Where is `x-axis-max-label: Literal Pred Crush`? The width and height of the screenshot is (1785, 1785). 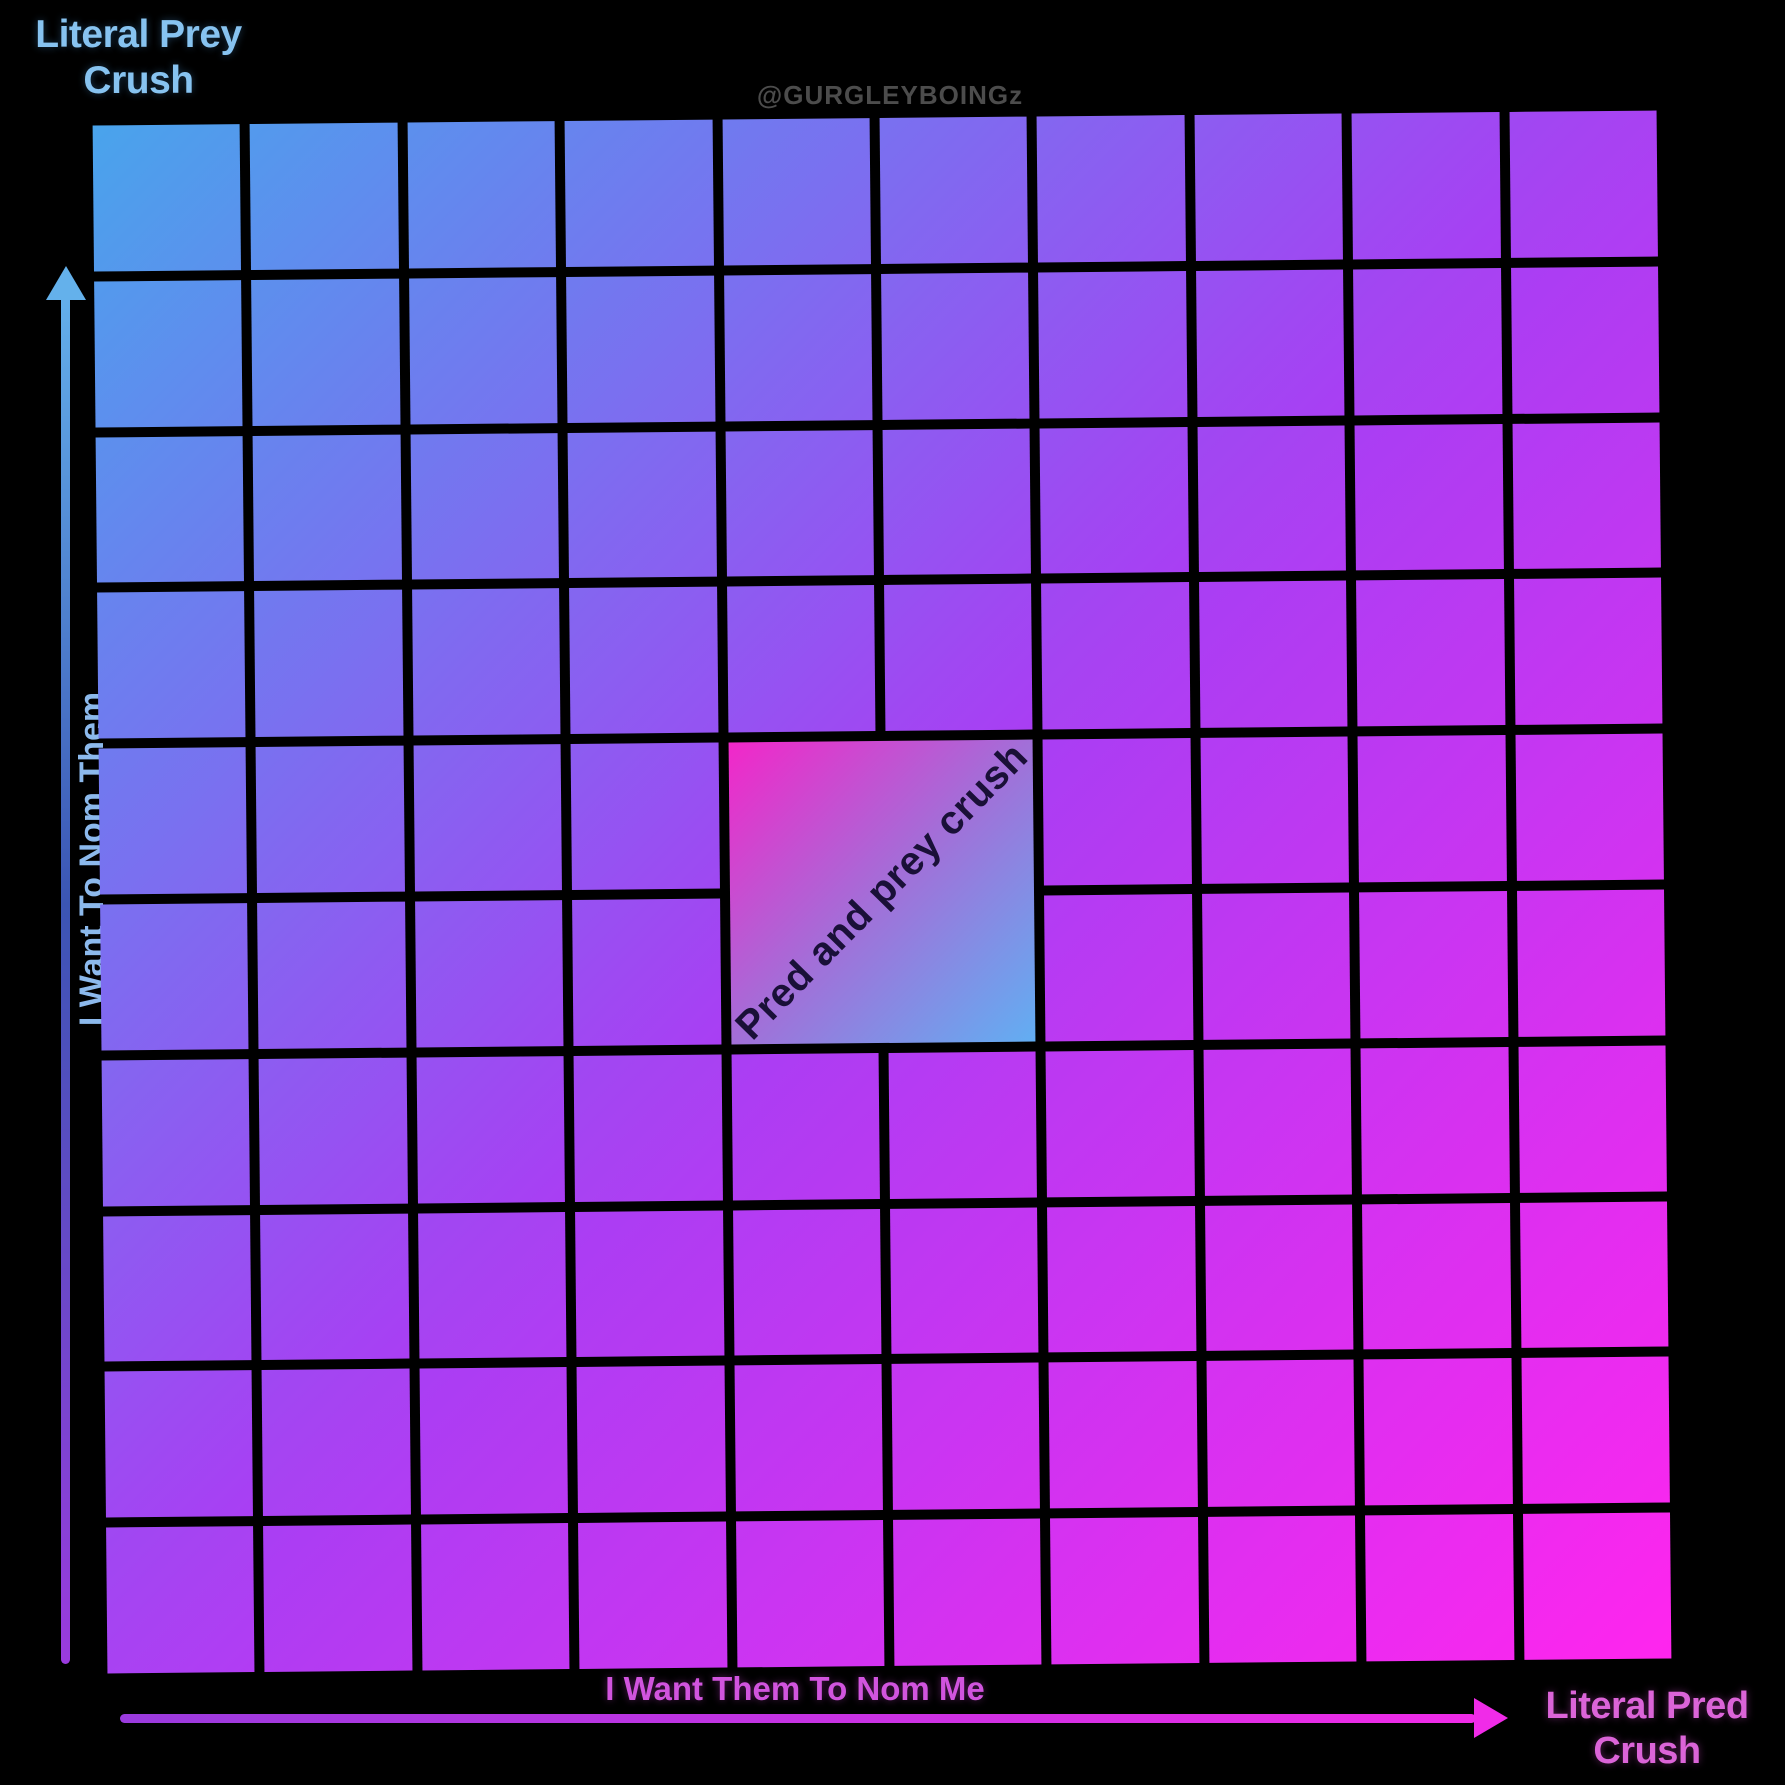
x-axis-max-label: Literal Pred Crush is located at coordinates (1647, 1728).